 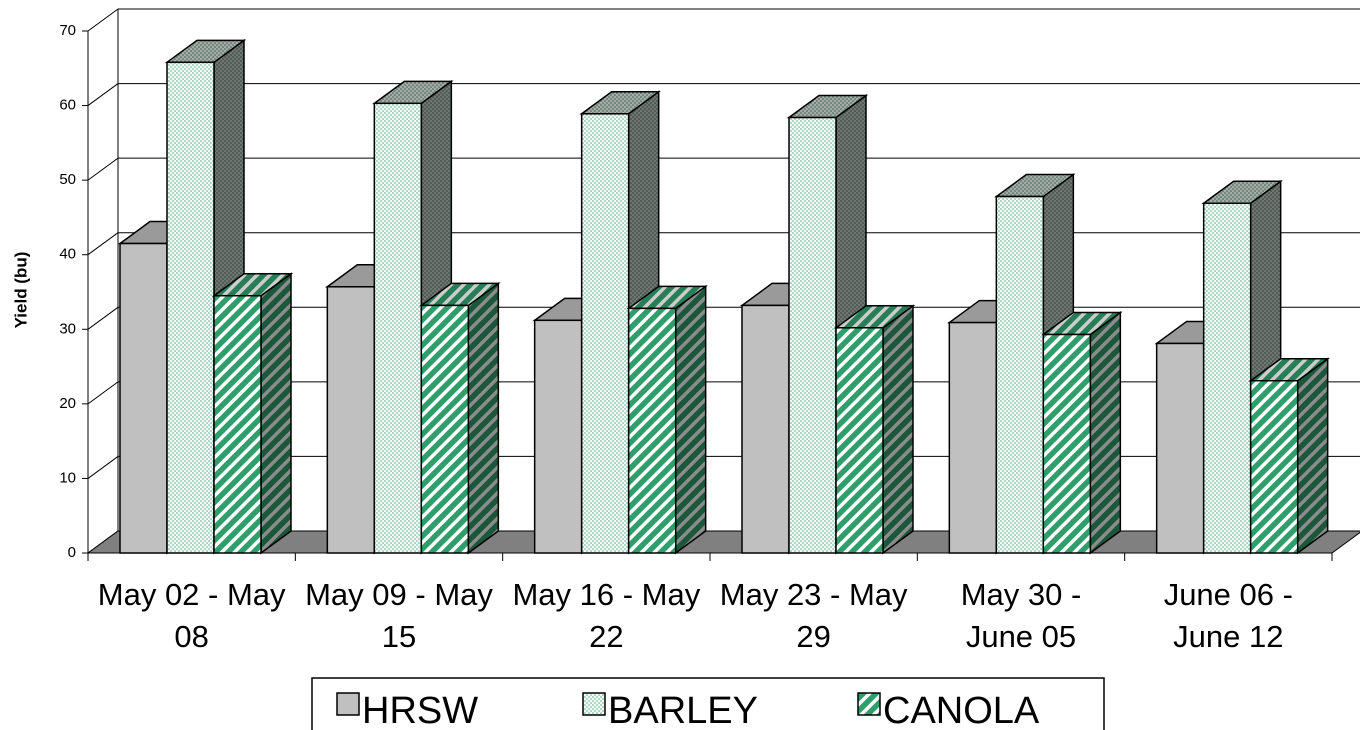 What do you see at coordinates (67, 328) in the screenshot?
I see `y-tick-label: 30` at bounding box center [67, 328].